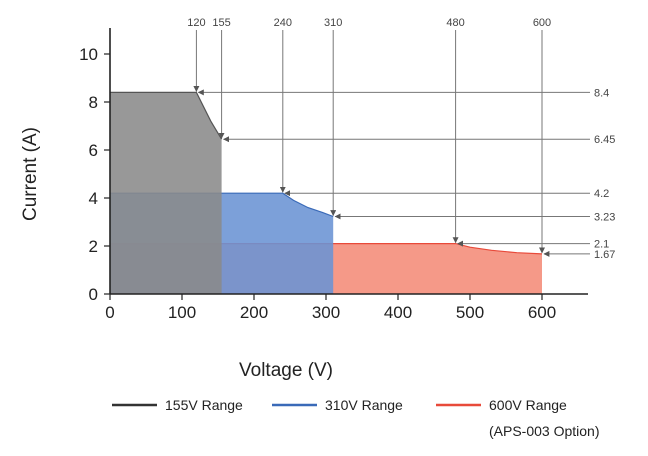 This screenshot has width=648, height=456. Describe the element at coordinates (604, 217) in the screenshot. I see `y-annotation-label: 3.23` at that location.